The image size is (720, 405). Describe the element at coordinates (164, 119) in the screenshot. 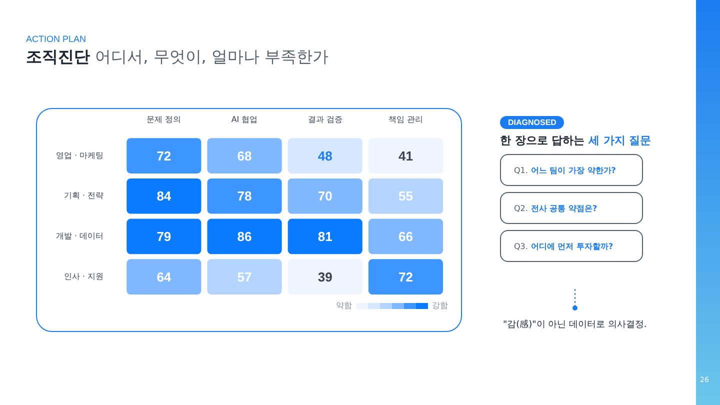

I see `x-tick-label: 문제 정의` at that location.